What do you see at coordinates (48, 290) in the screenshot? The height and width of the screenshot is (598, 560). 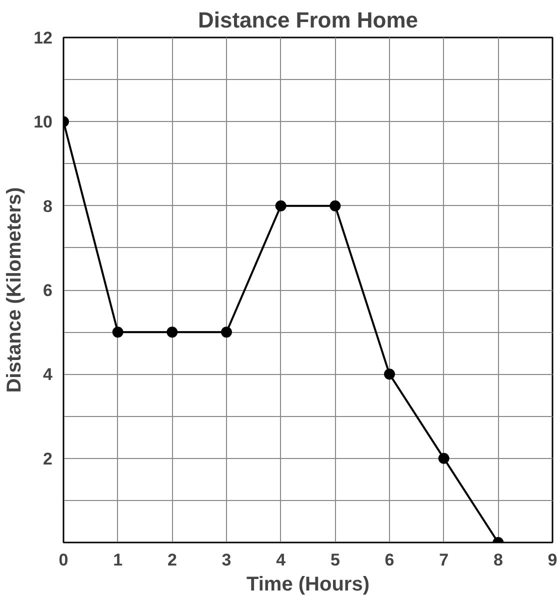 I see `y-tick-label: 6` at bounding box center [48, 290].